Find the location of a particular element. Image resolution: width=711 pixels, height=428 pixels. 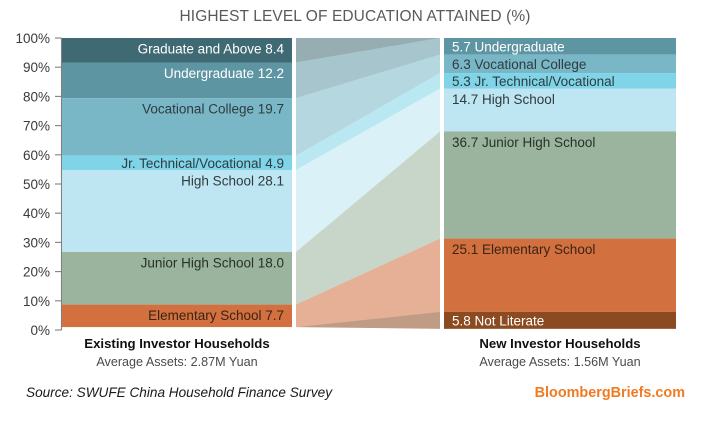

new-investor-segment-label: 5.7 Undergraduate is located at coordinates (508, 46).